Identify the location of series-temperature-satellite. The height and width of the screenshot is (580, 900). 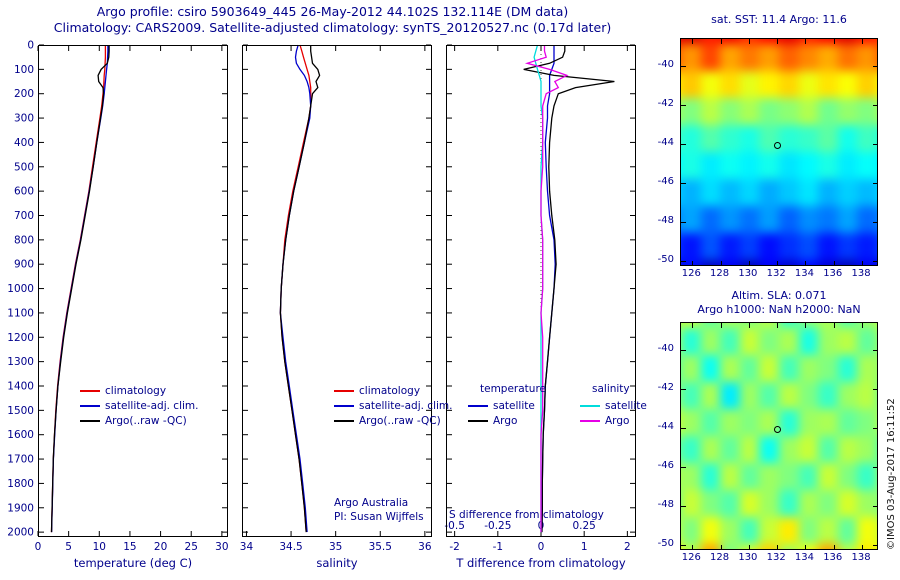
(548, 289).